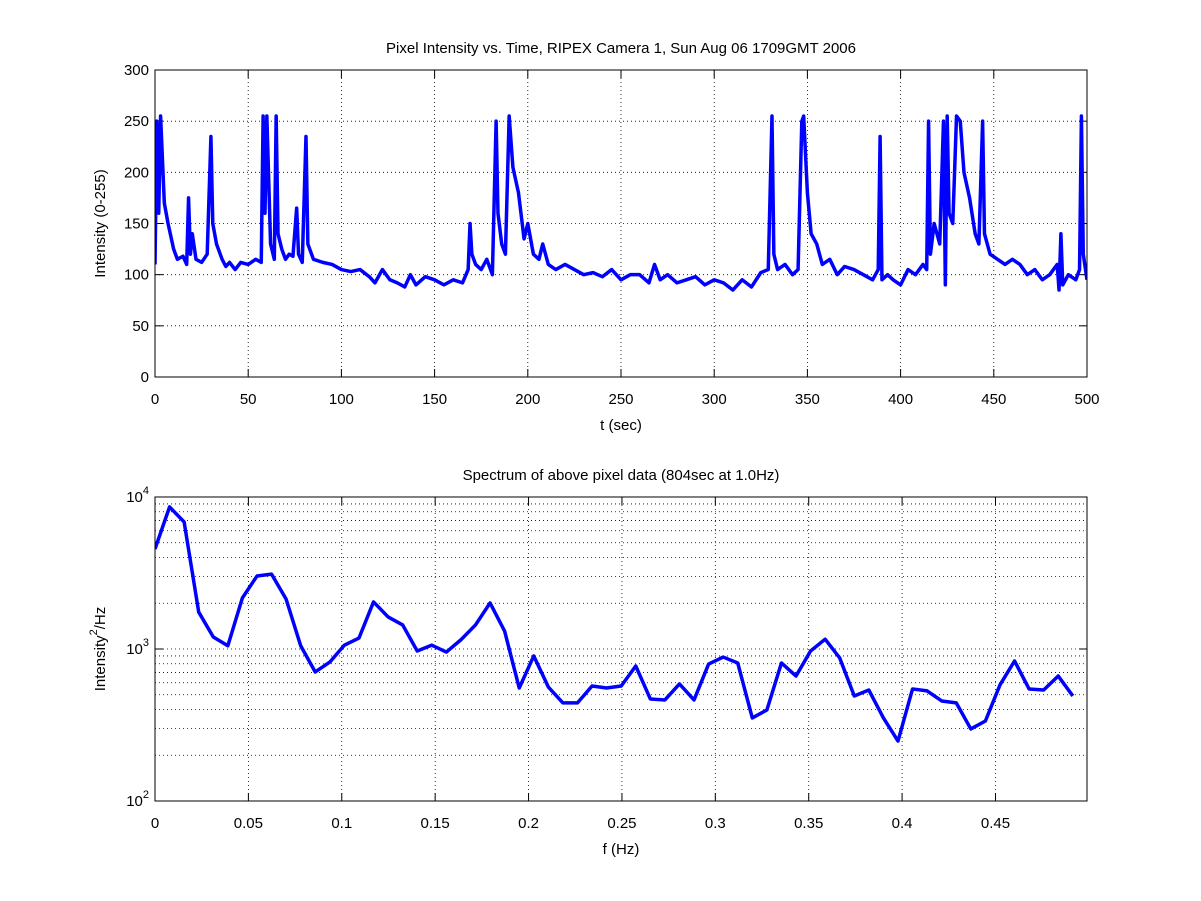  Describe the element at coordinates (621, 823) in the screenshot. I see `x-tick-label: 0.25` at that location.